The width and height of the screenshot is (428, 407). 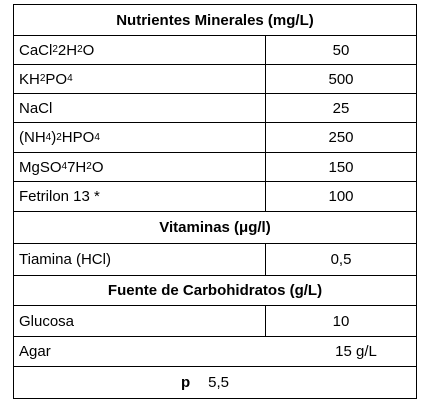 What do you see at coordinates (59, 196) in the screenshot?
I see `name-text: Fetrilon 13 *` at bounding box center [59, 196].